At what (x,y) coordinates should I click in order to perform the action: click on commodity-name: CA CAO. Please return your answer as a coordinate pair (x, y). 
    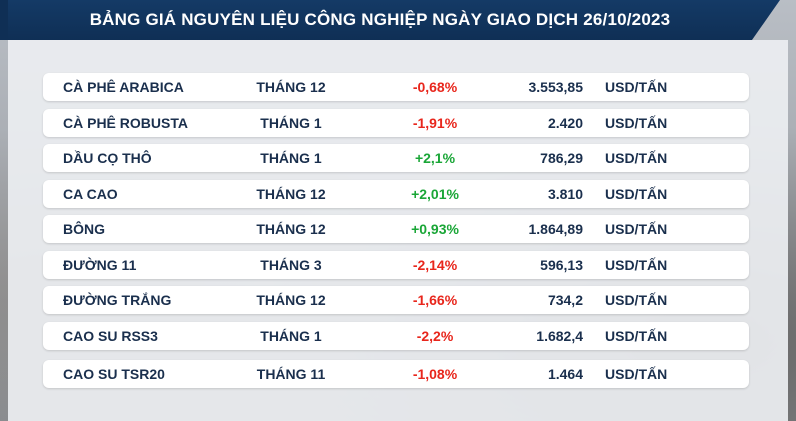
    Looking at the image, I should click on (90, 194).